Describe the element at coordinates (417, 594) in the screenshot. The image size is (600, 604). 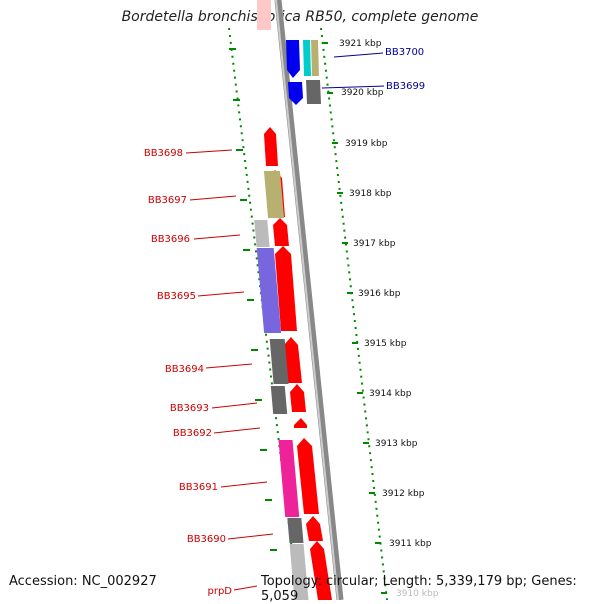
I see `tick-label: 3910 kbp` at that location.